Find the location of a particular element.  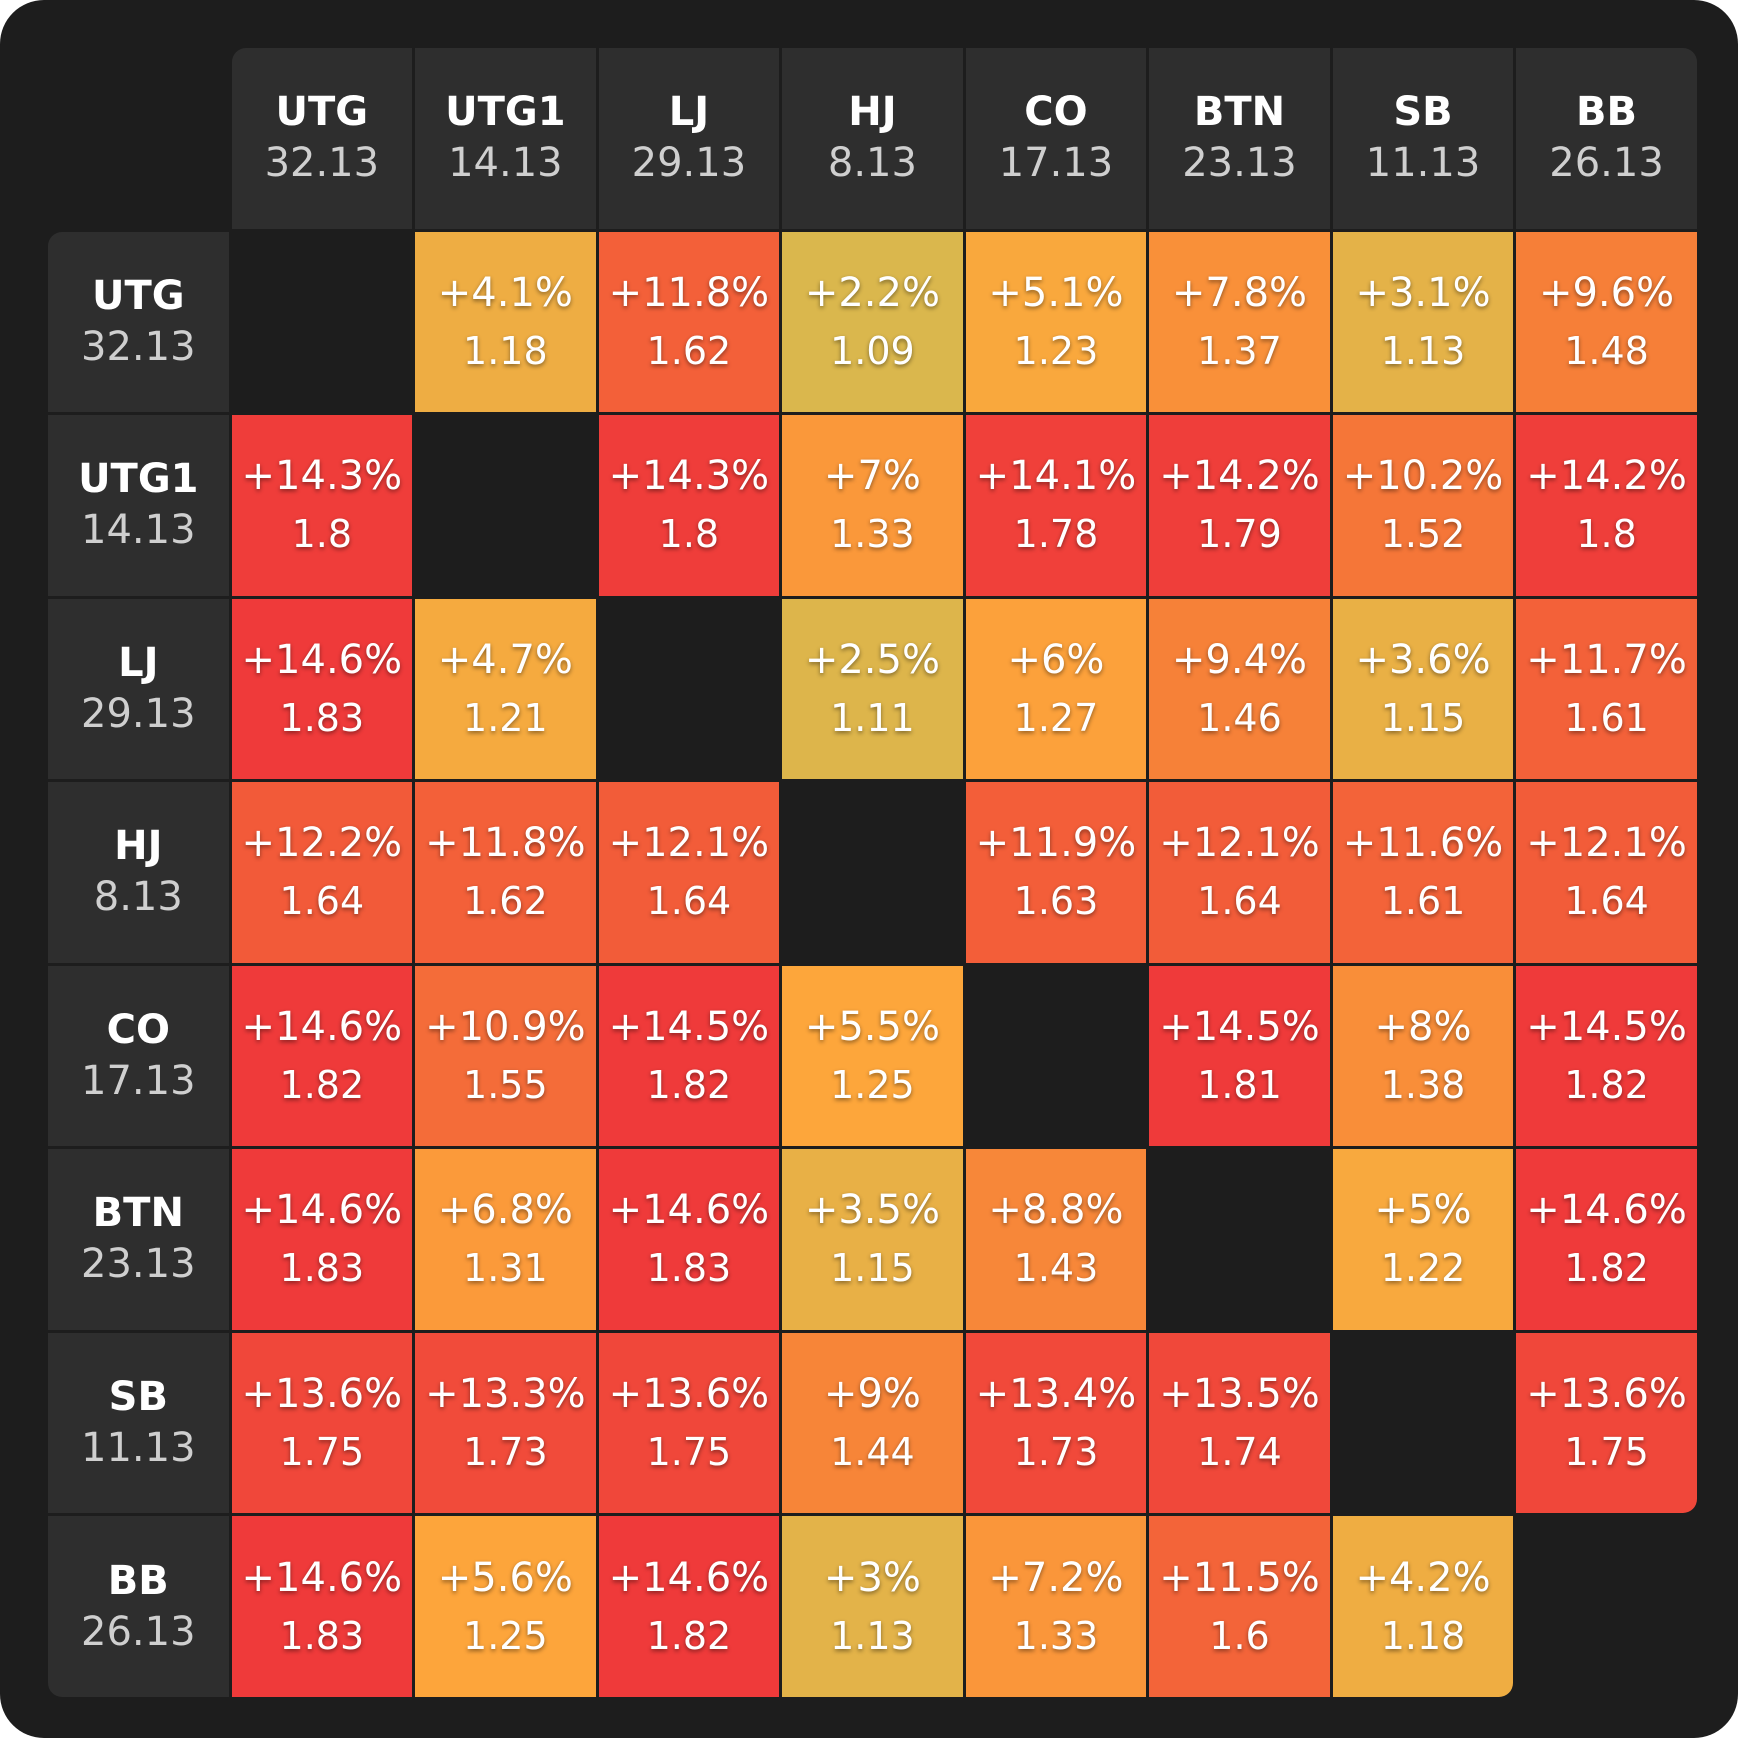

position-name: UTG1 is located at coordinates (138, 479).